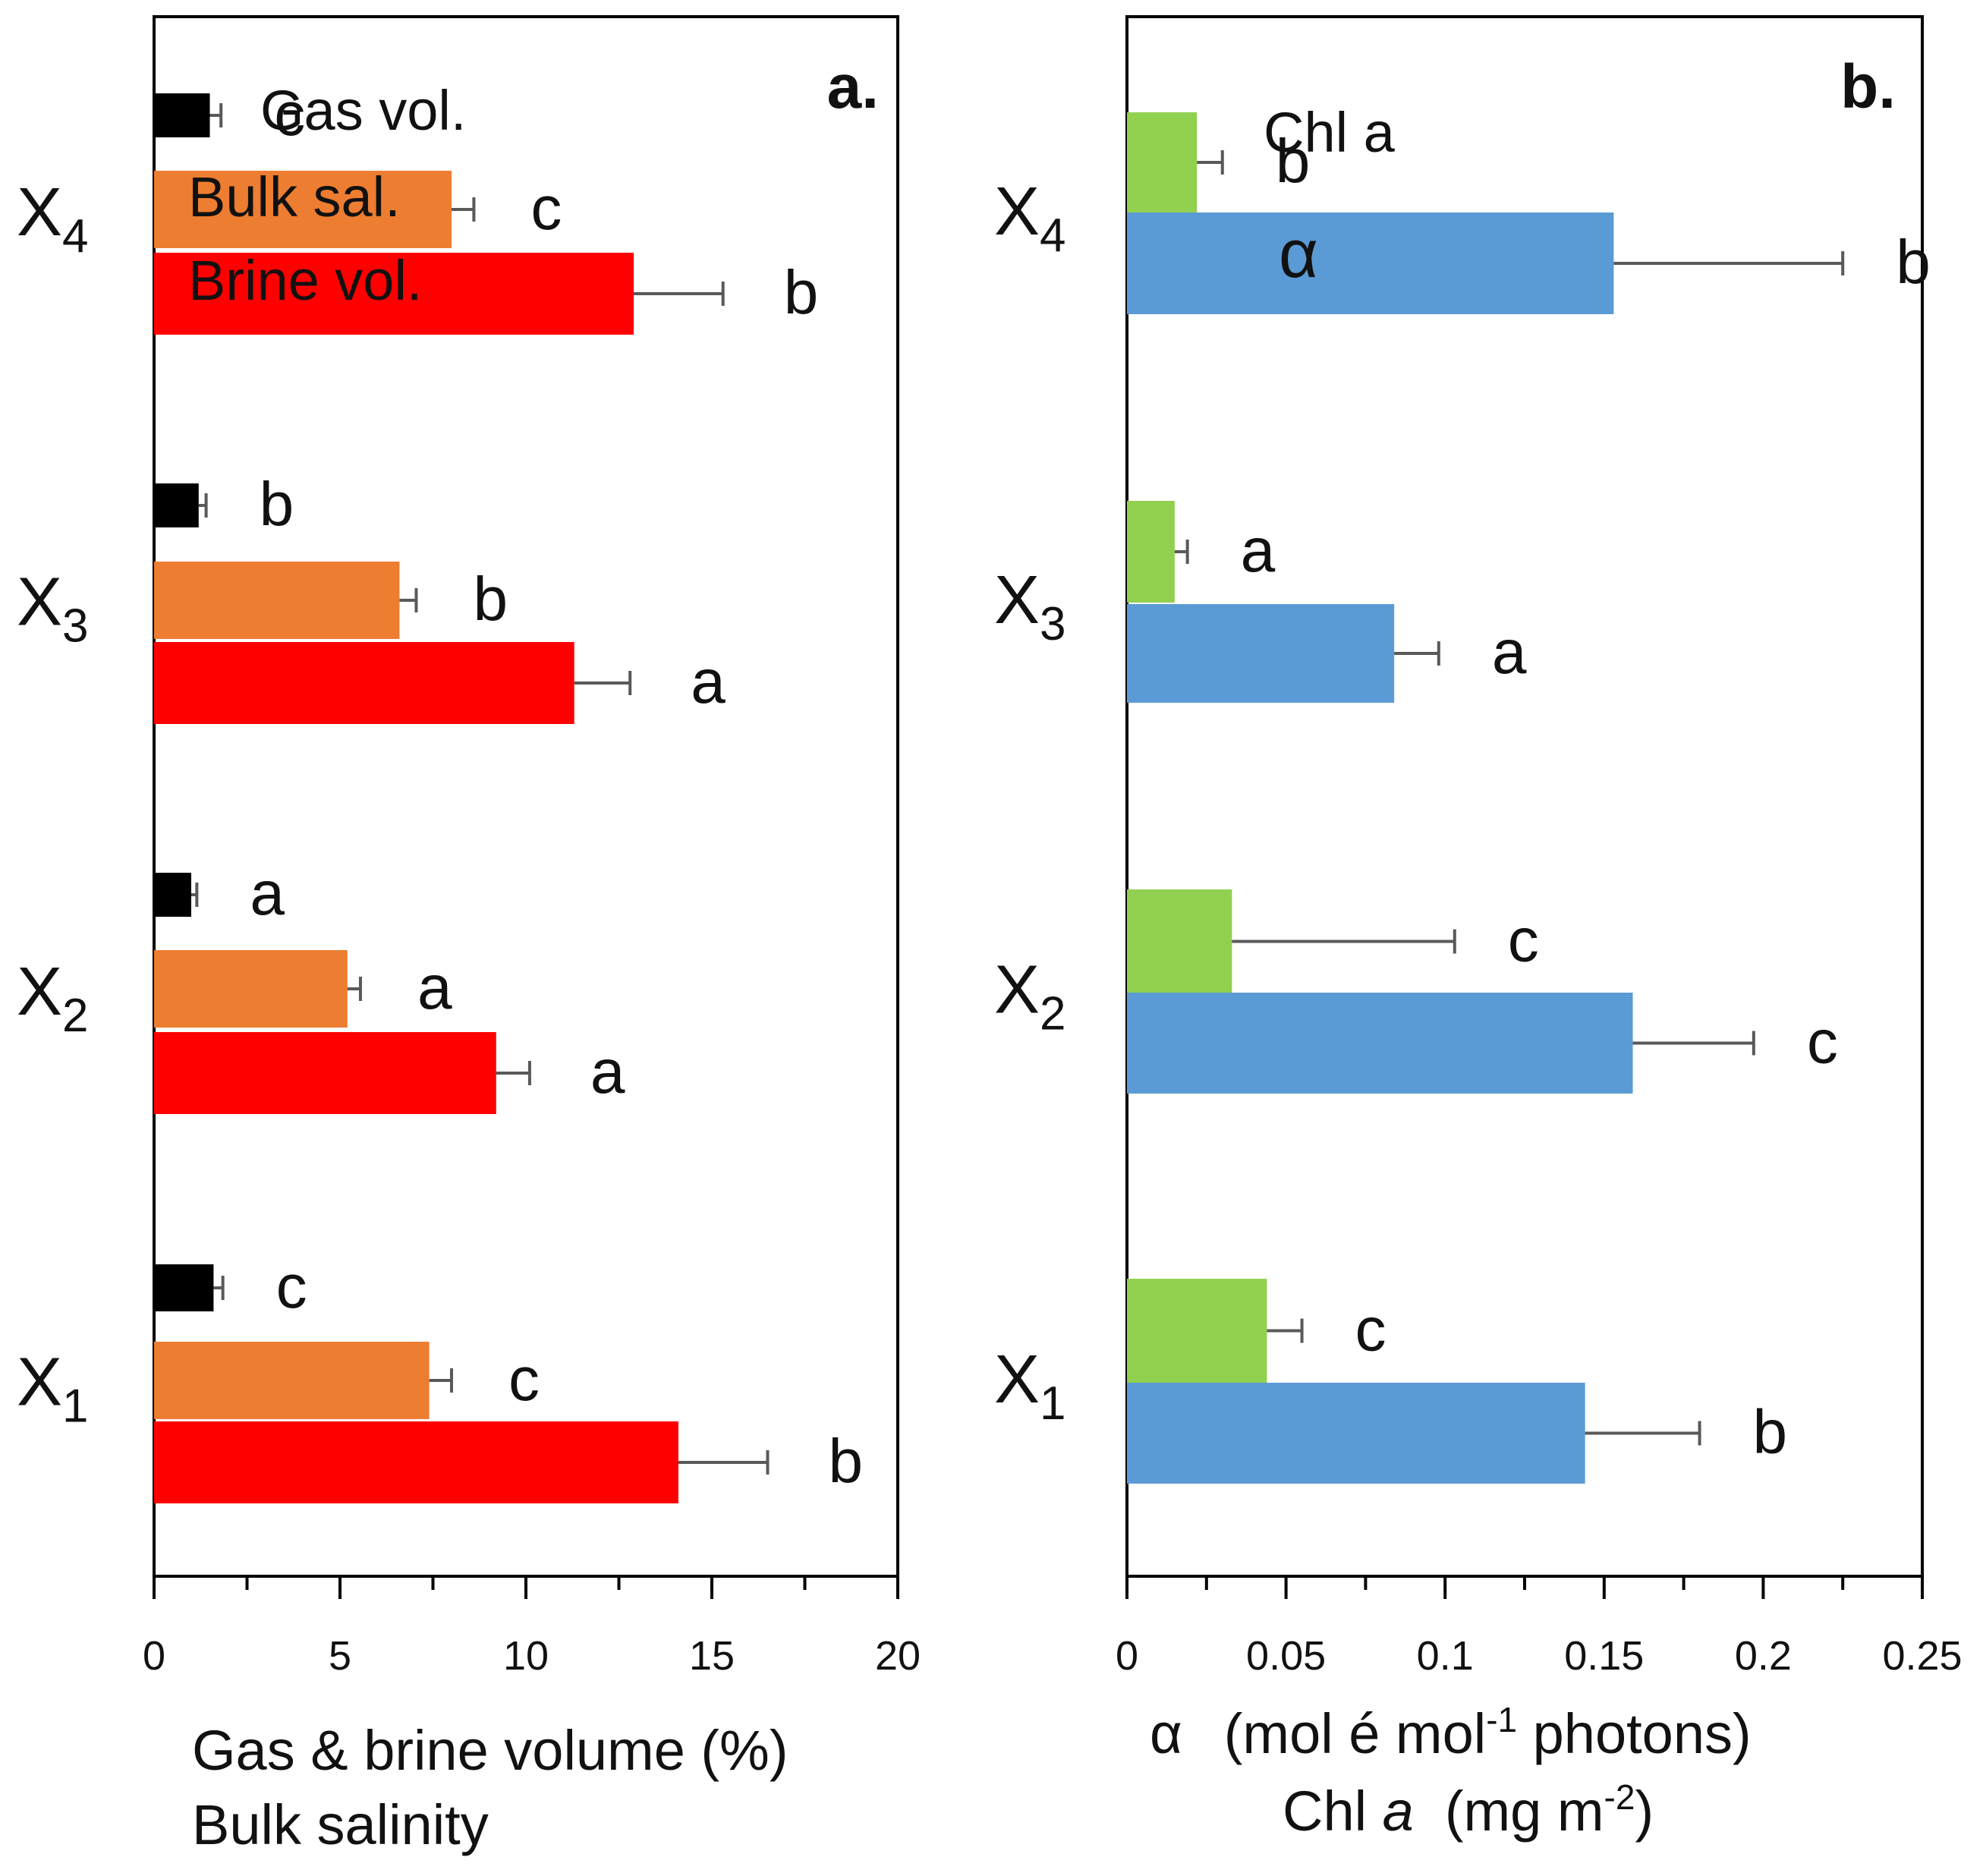  Describe the element at coordinates (1286, 1656) in the screenshot. I see `x-tick-label: 0.05` at that location.